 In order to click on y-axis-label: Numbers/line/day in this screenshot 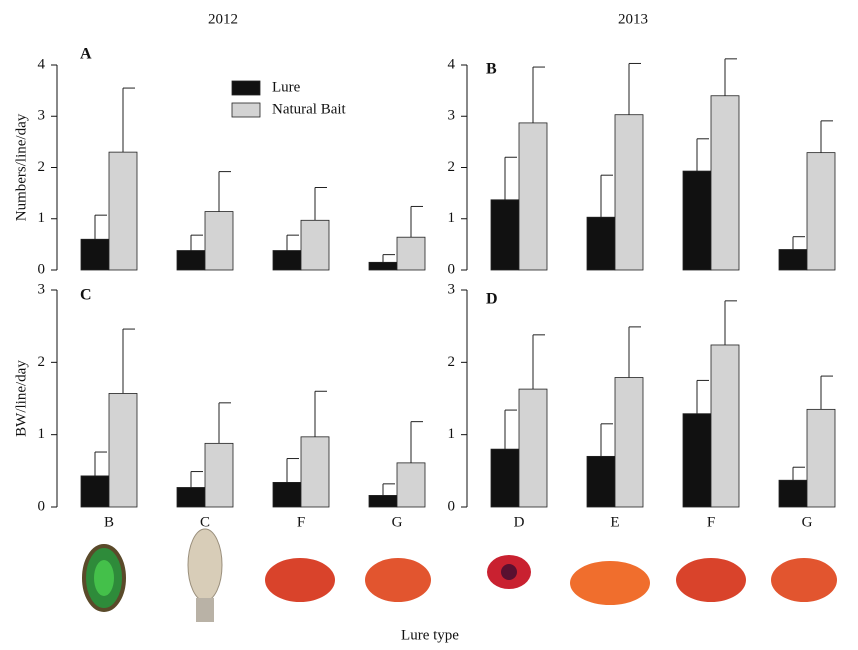, I will do `click(21, 167)`.